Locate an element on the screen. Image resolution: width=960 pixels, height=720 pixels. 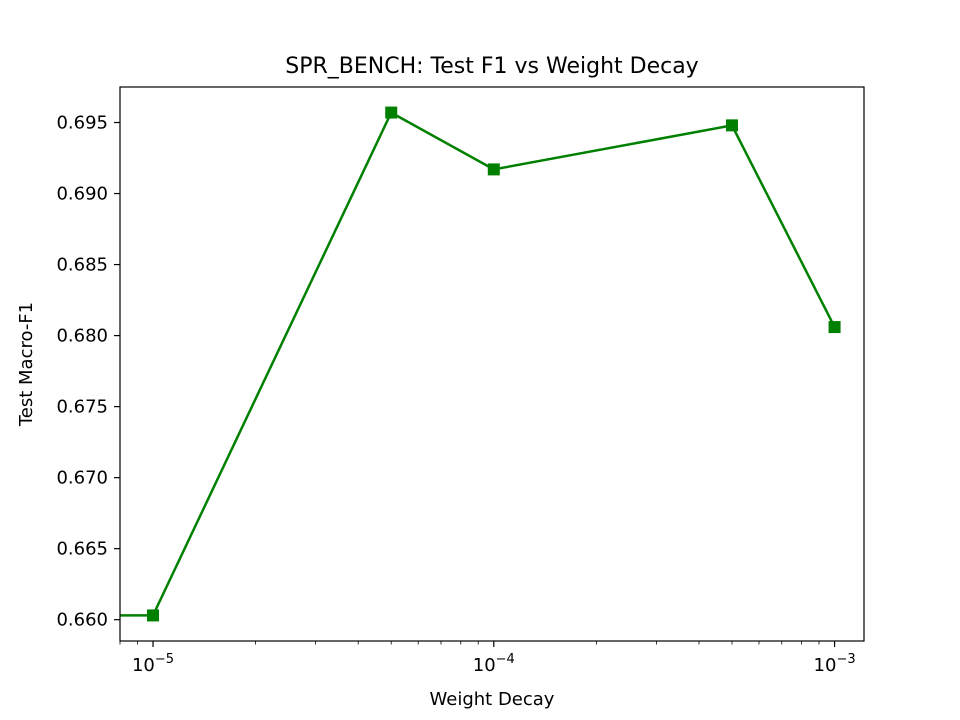
y-tick-label: 0.685 is located at coordinates (82, 265).